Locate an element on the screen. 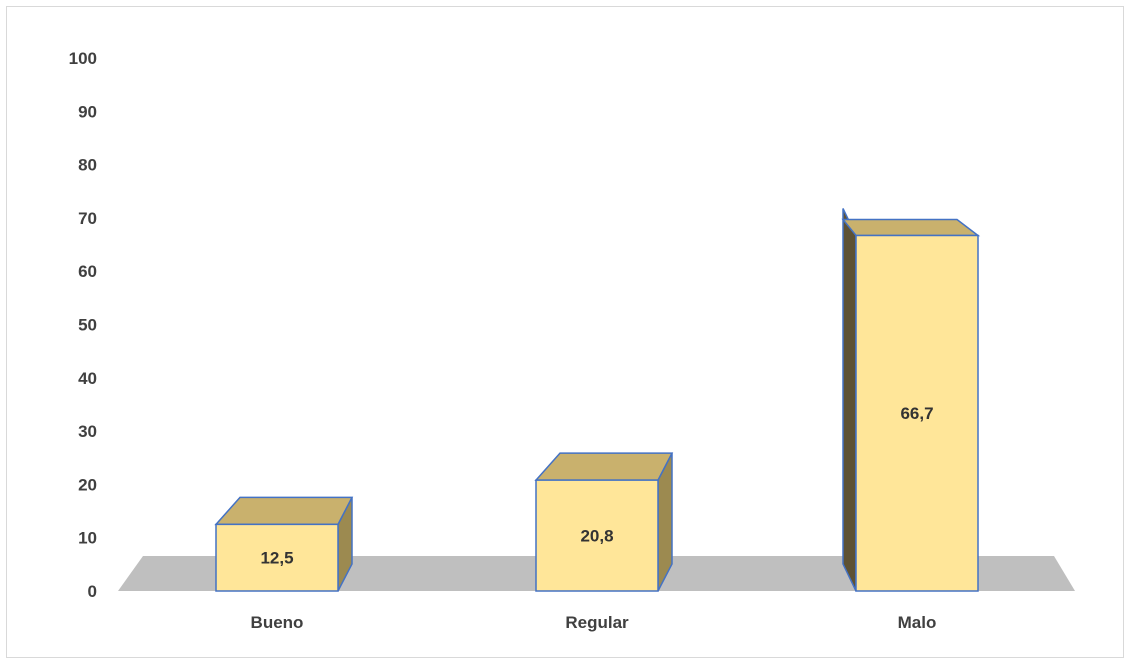 The height and width of the screenshot is (666, 1132). y-tick-label: 80 is located at coordinates (87, 165).